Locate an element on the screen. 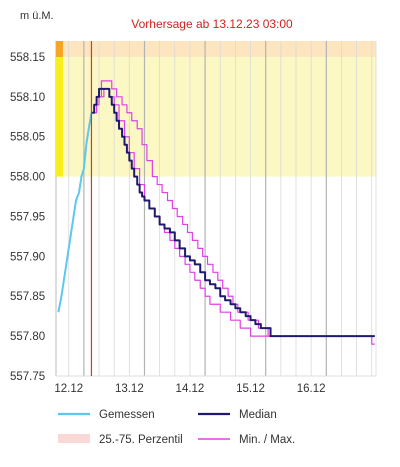  band-orange is located at coordinates (216, 49).